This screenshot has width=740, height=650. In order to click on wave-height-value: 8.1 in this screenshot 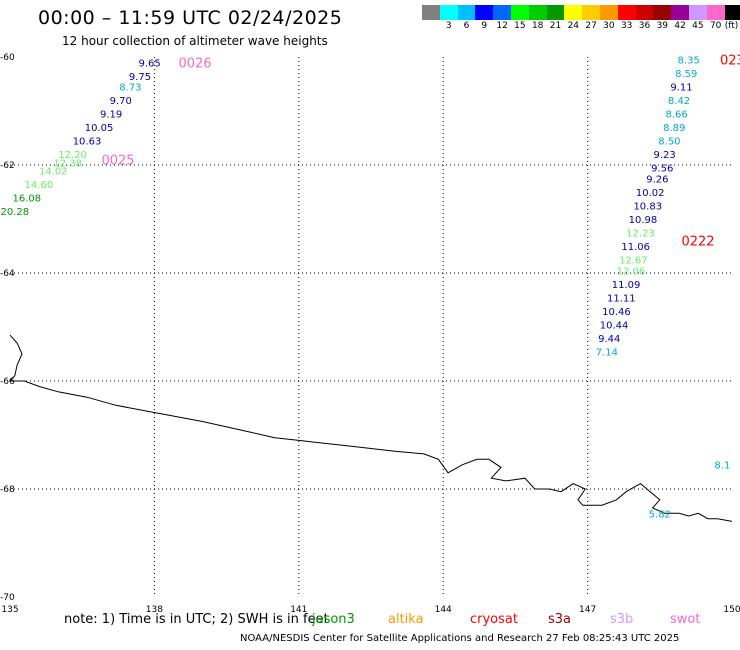, I will do `click(722, 466)`.